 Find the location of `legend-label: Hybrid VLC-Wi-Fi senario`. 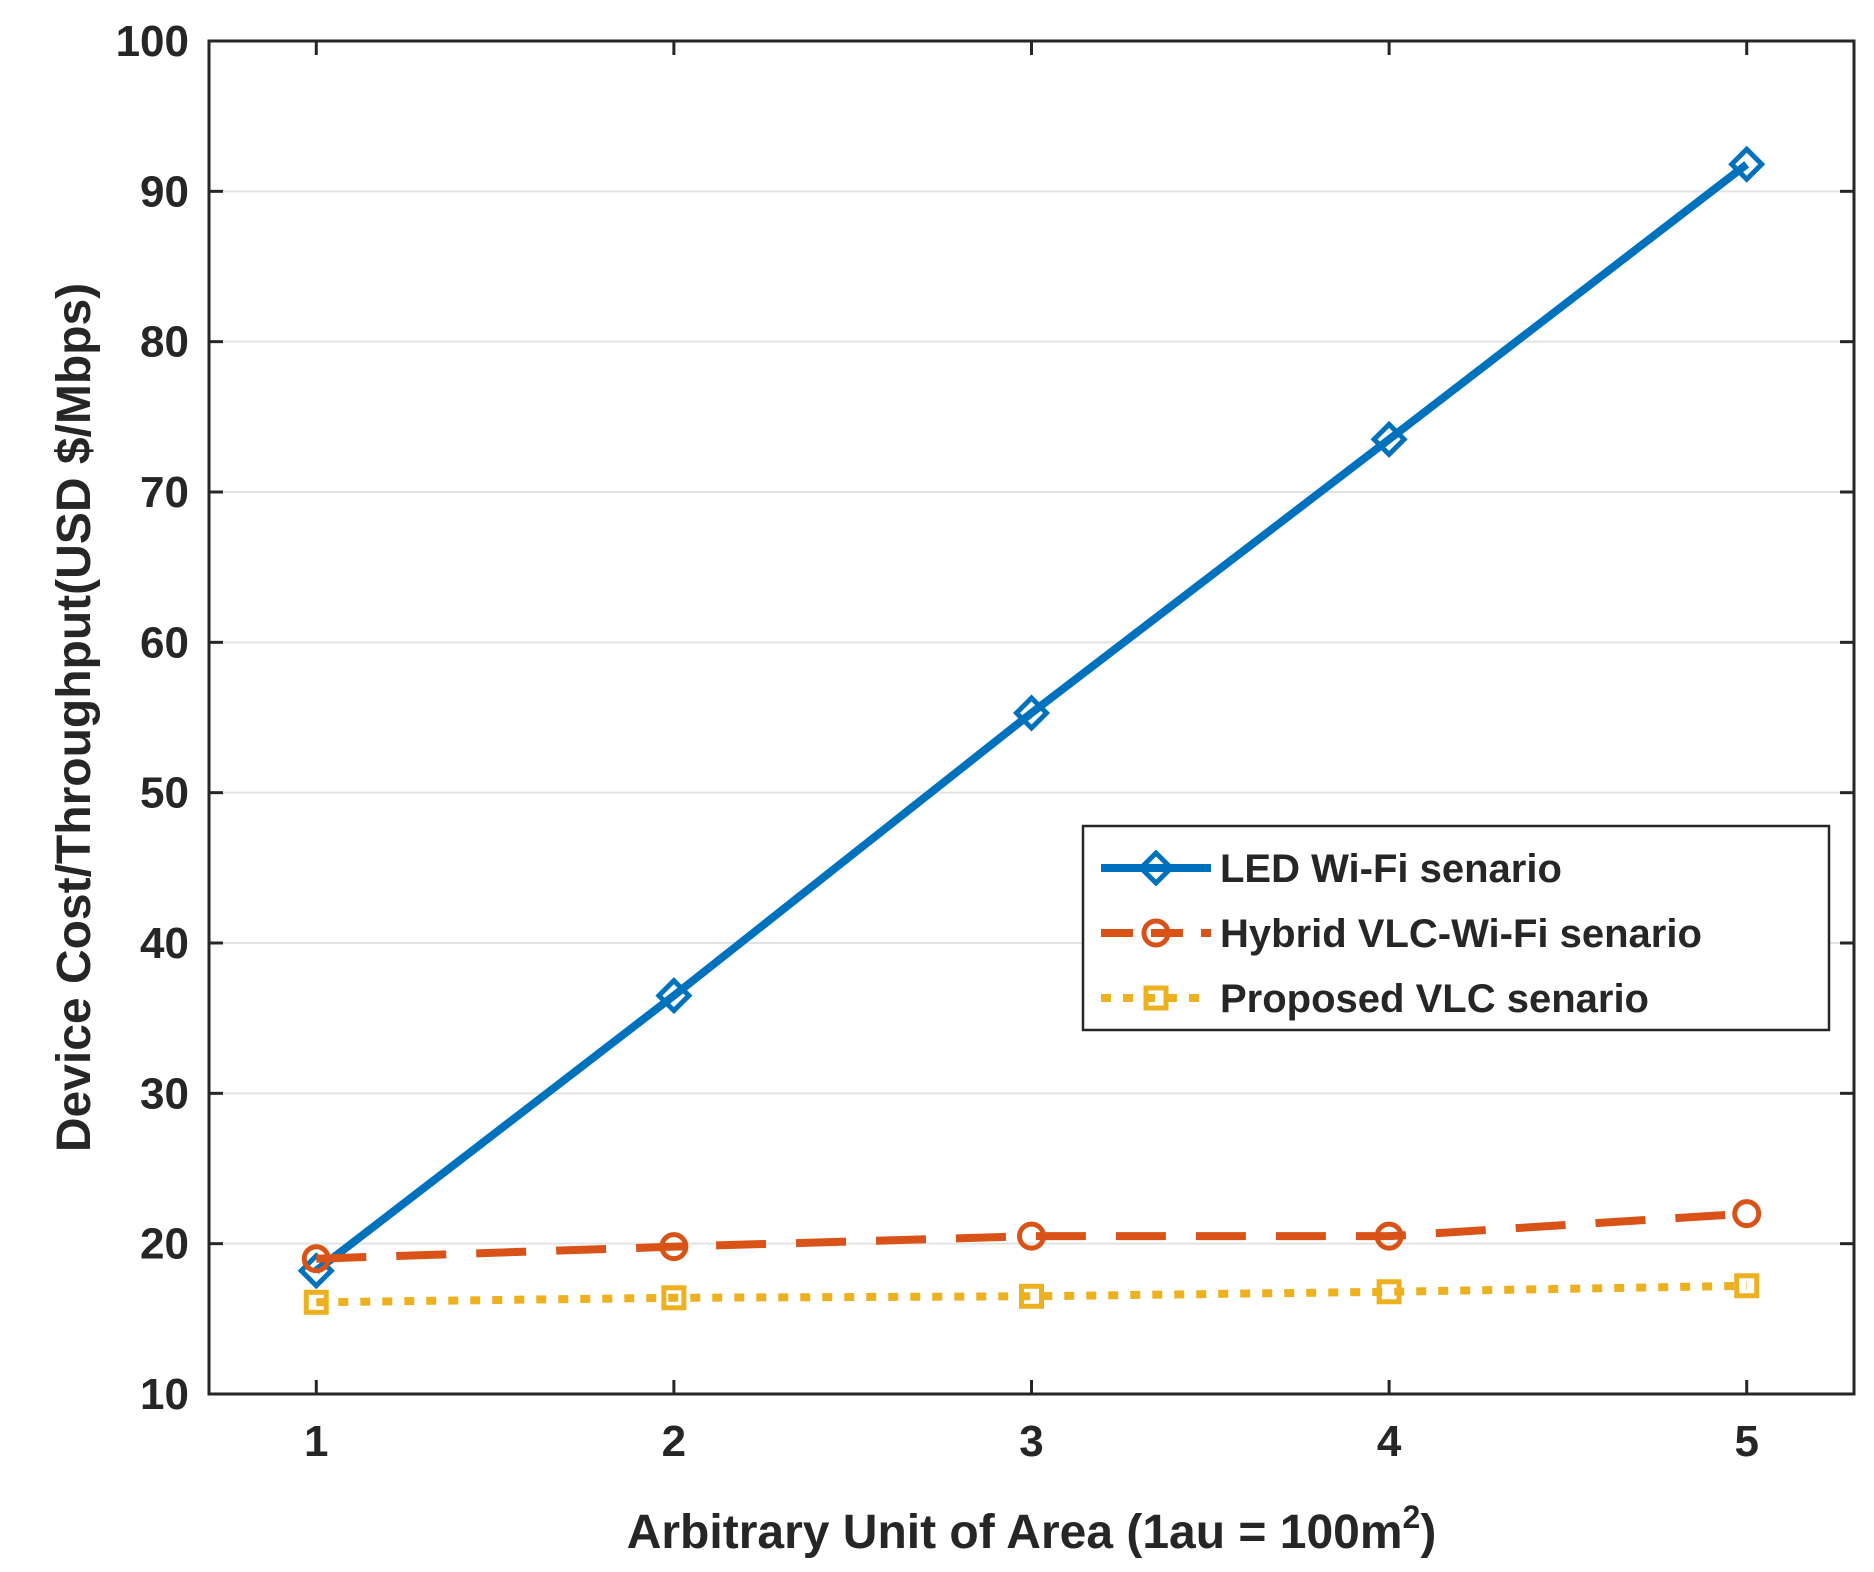

legend-label: Hybrid VLC-Wi-Fi senario is located at coordinates (1461, 934).